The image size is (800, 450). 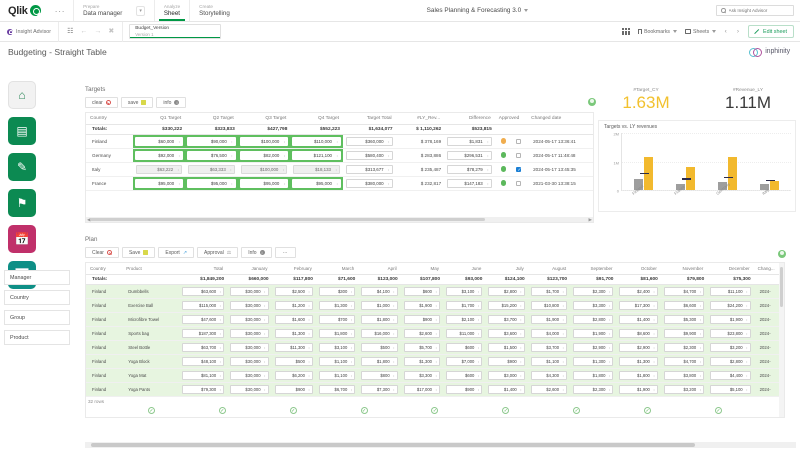 What do you see at coordinates (593, 375) in the screenshot?
I see `month-input: $1,800` at bounding box center [593, 375].